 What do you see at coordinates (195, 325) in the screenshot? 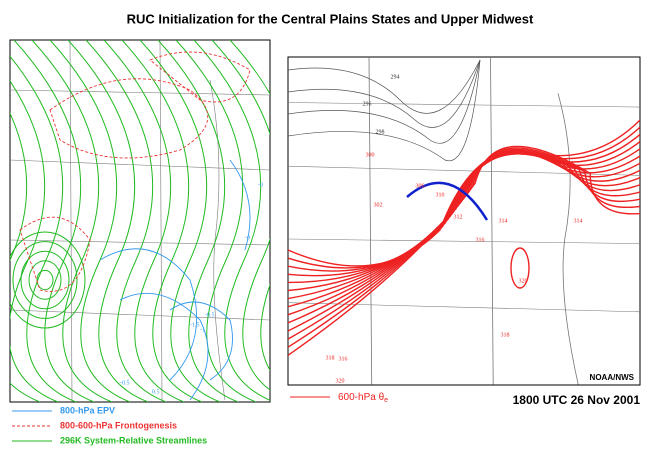
I see `contour-label: -1.5` at bounding box center [195, 325].